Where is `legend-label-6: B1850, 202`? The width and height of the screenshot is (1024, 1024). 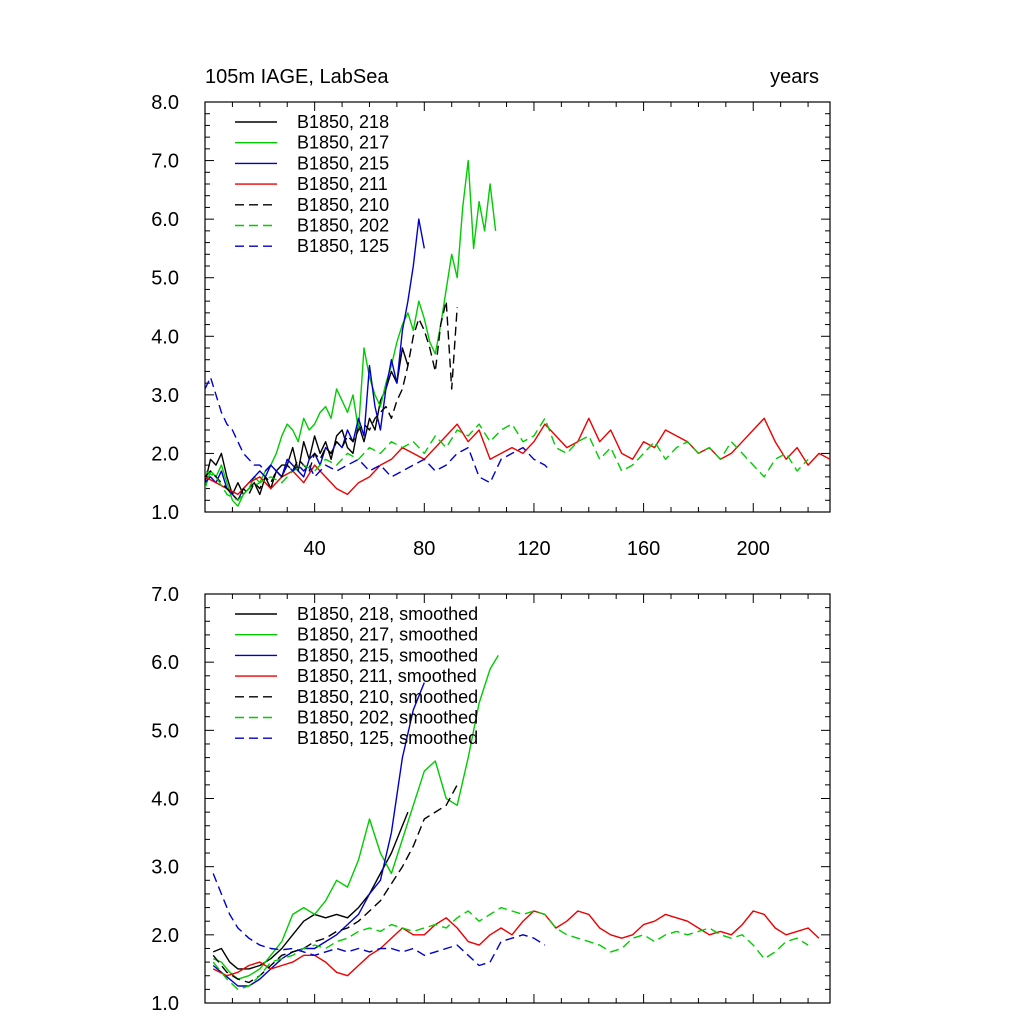 legend-label-6: B1850, 202 is located at coordinates (343, 226).